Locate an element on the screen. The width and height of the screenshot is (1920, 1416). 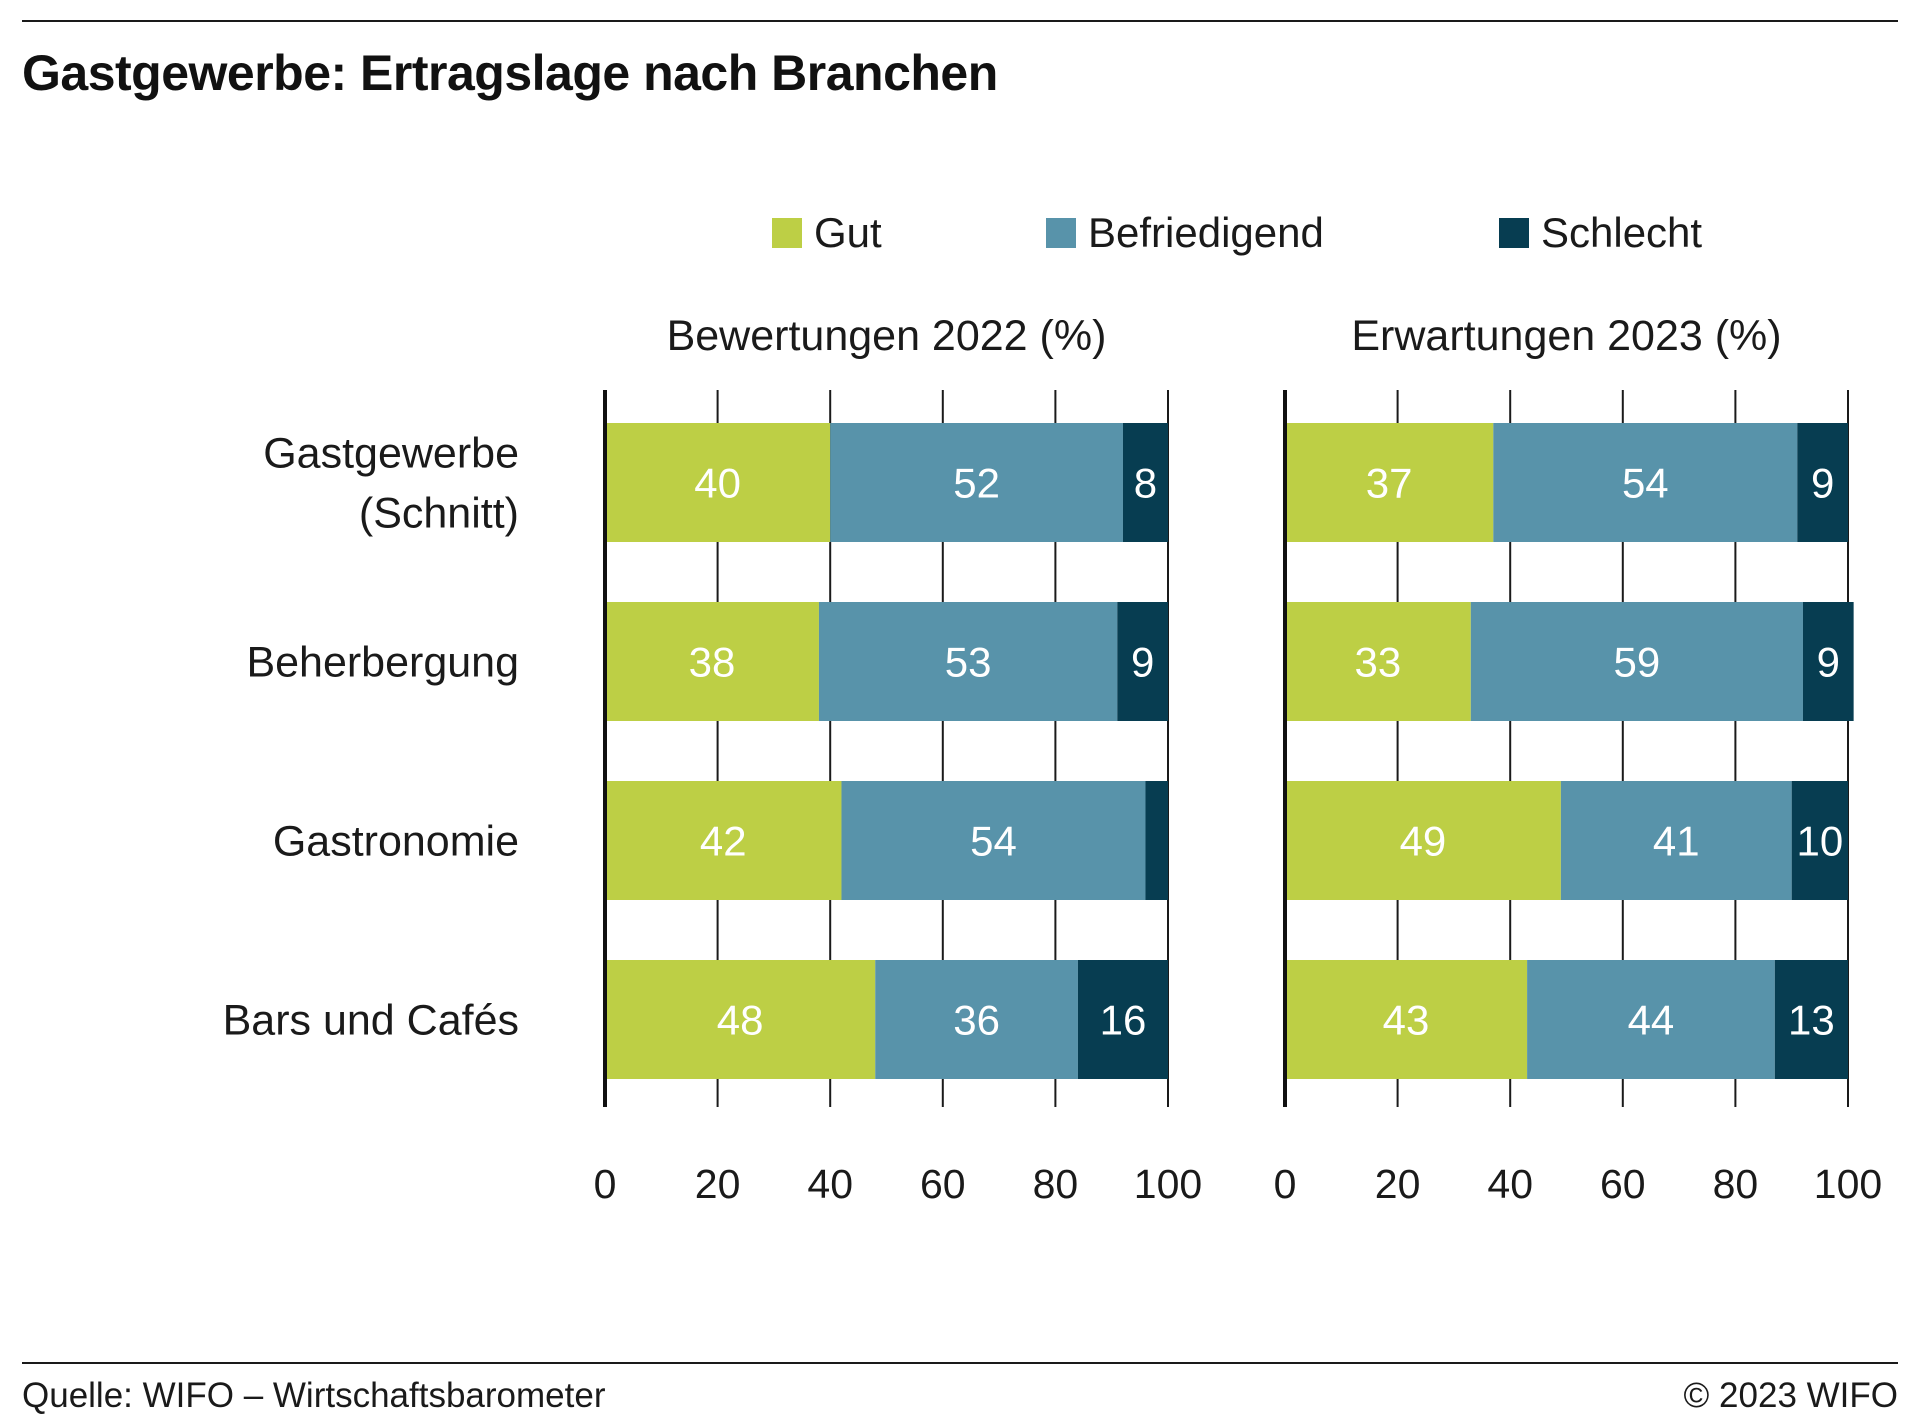
category-label: Gastgewerbe is located at coordinates (391, 454).